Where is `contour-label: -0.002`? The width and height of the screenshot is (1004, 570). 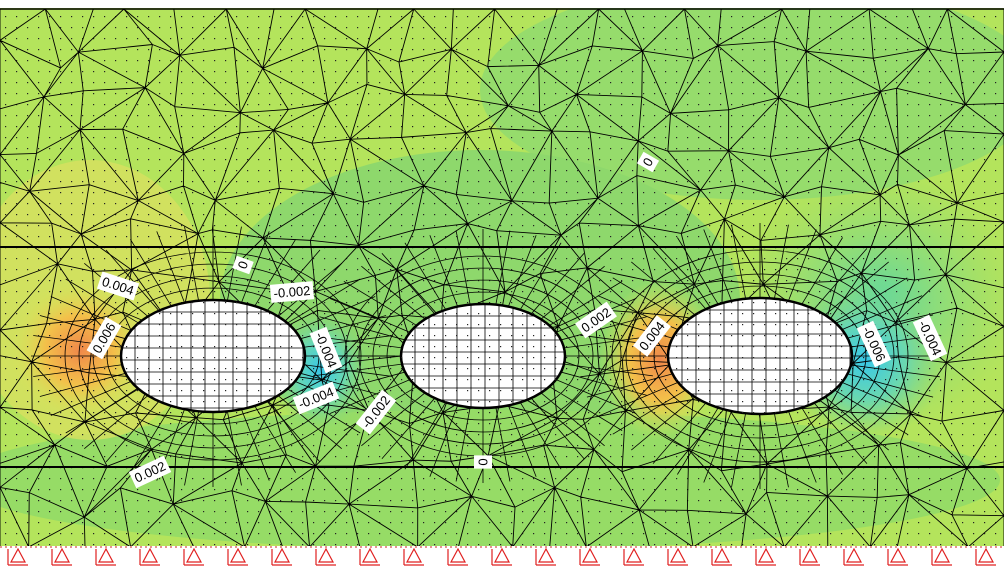
contour-label: -0.002 is located at coordinates (292, 292).